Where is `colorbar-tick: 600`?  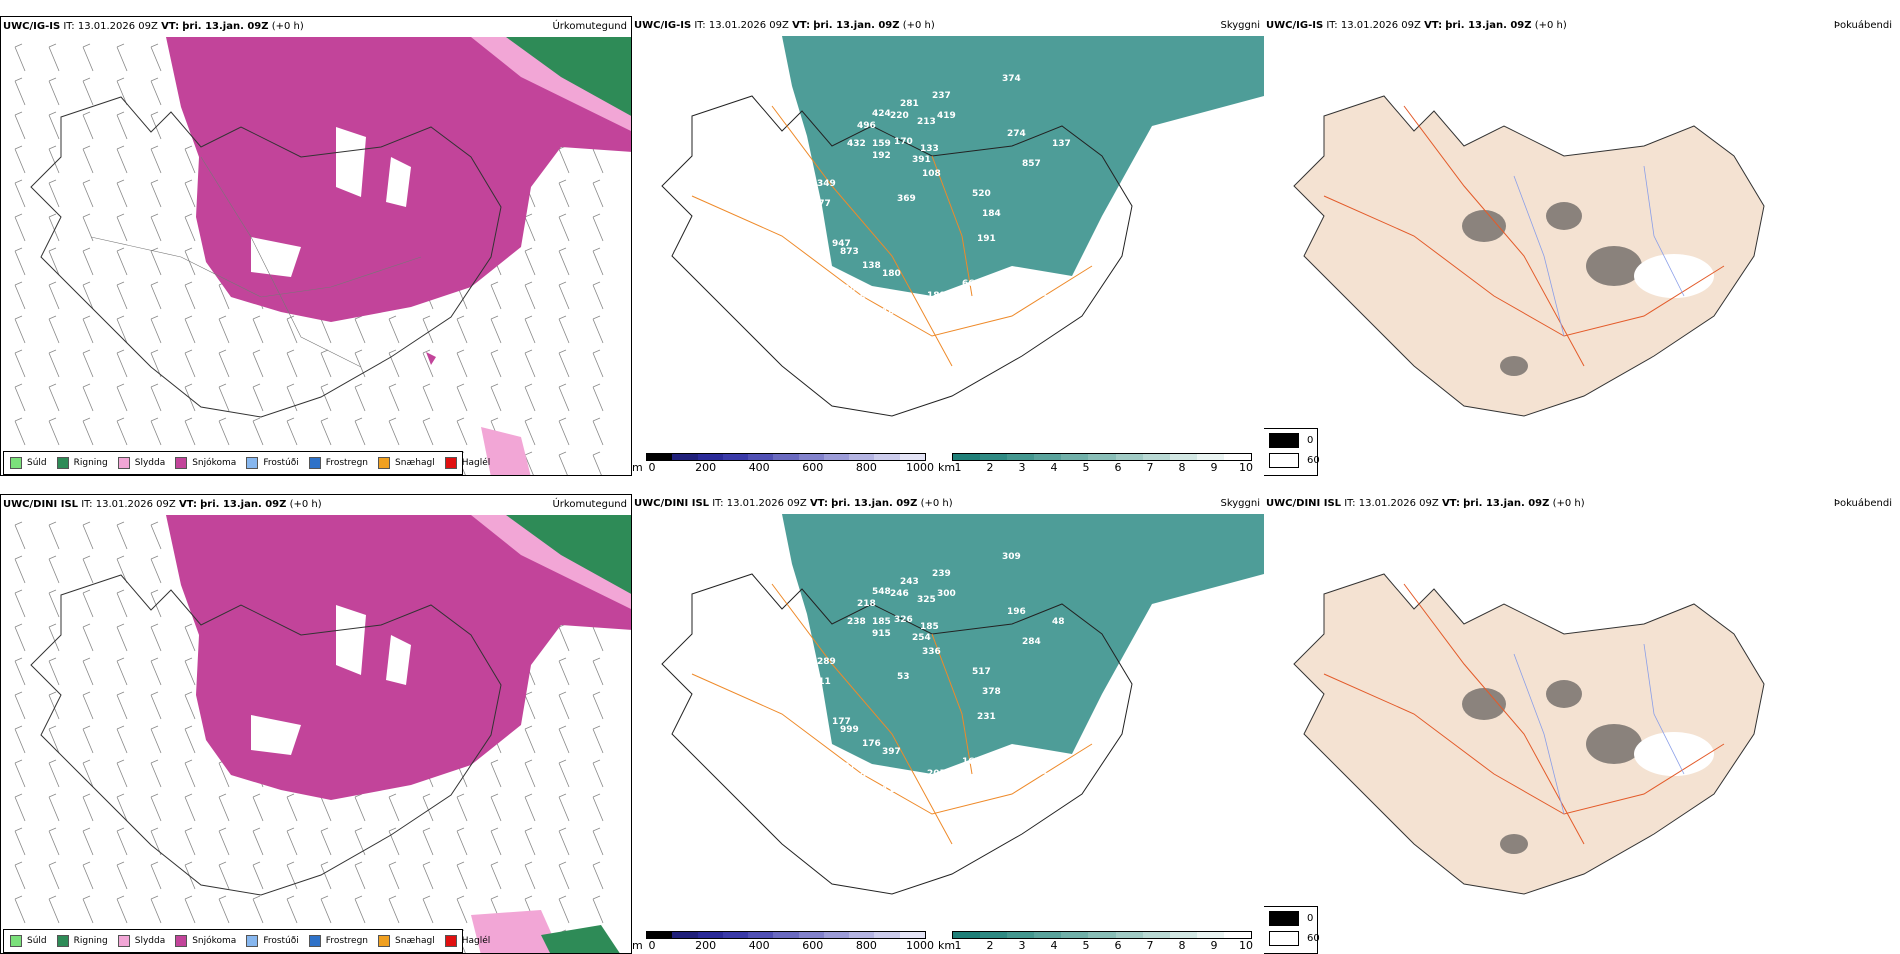 colorbar-tick: 600 is located at coordinates (813, 945).